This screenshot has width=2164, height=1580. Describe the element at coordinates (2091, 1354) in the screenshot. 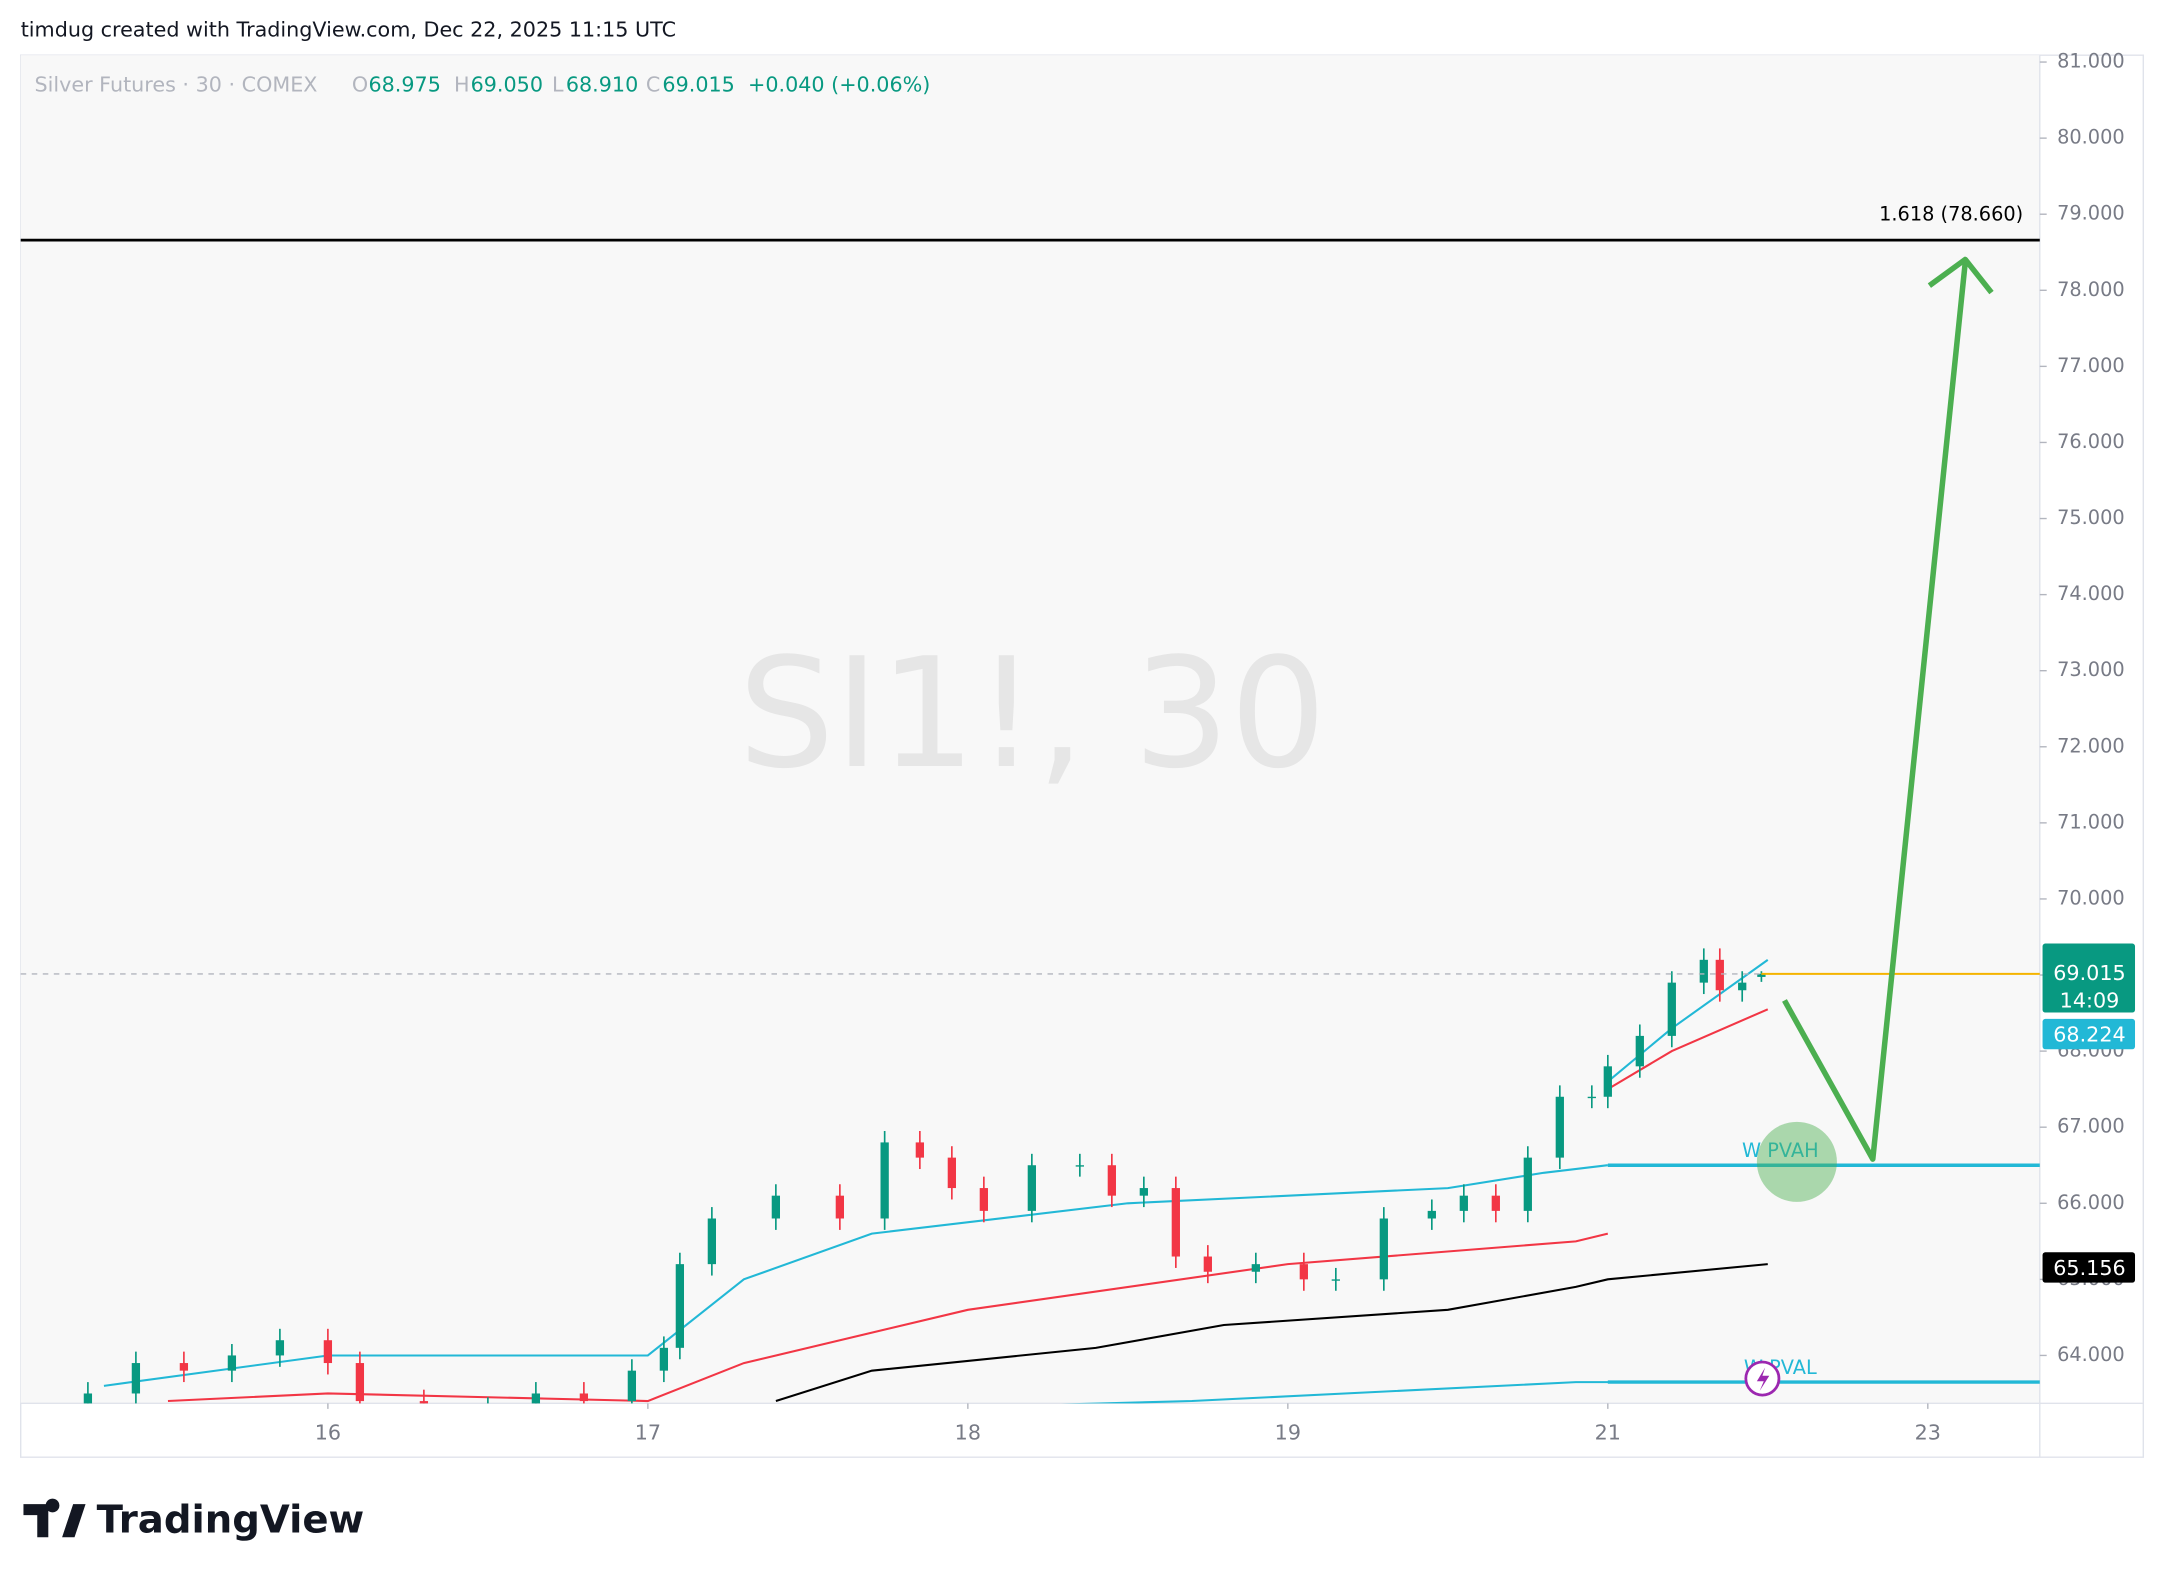

I see `y-tick-label: 64.000` at that location.